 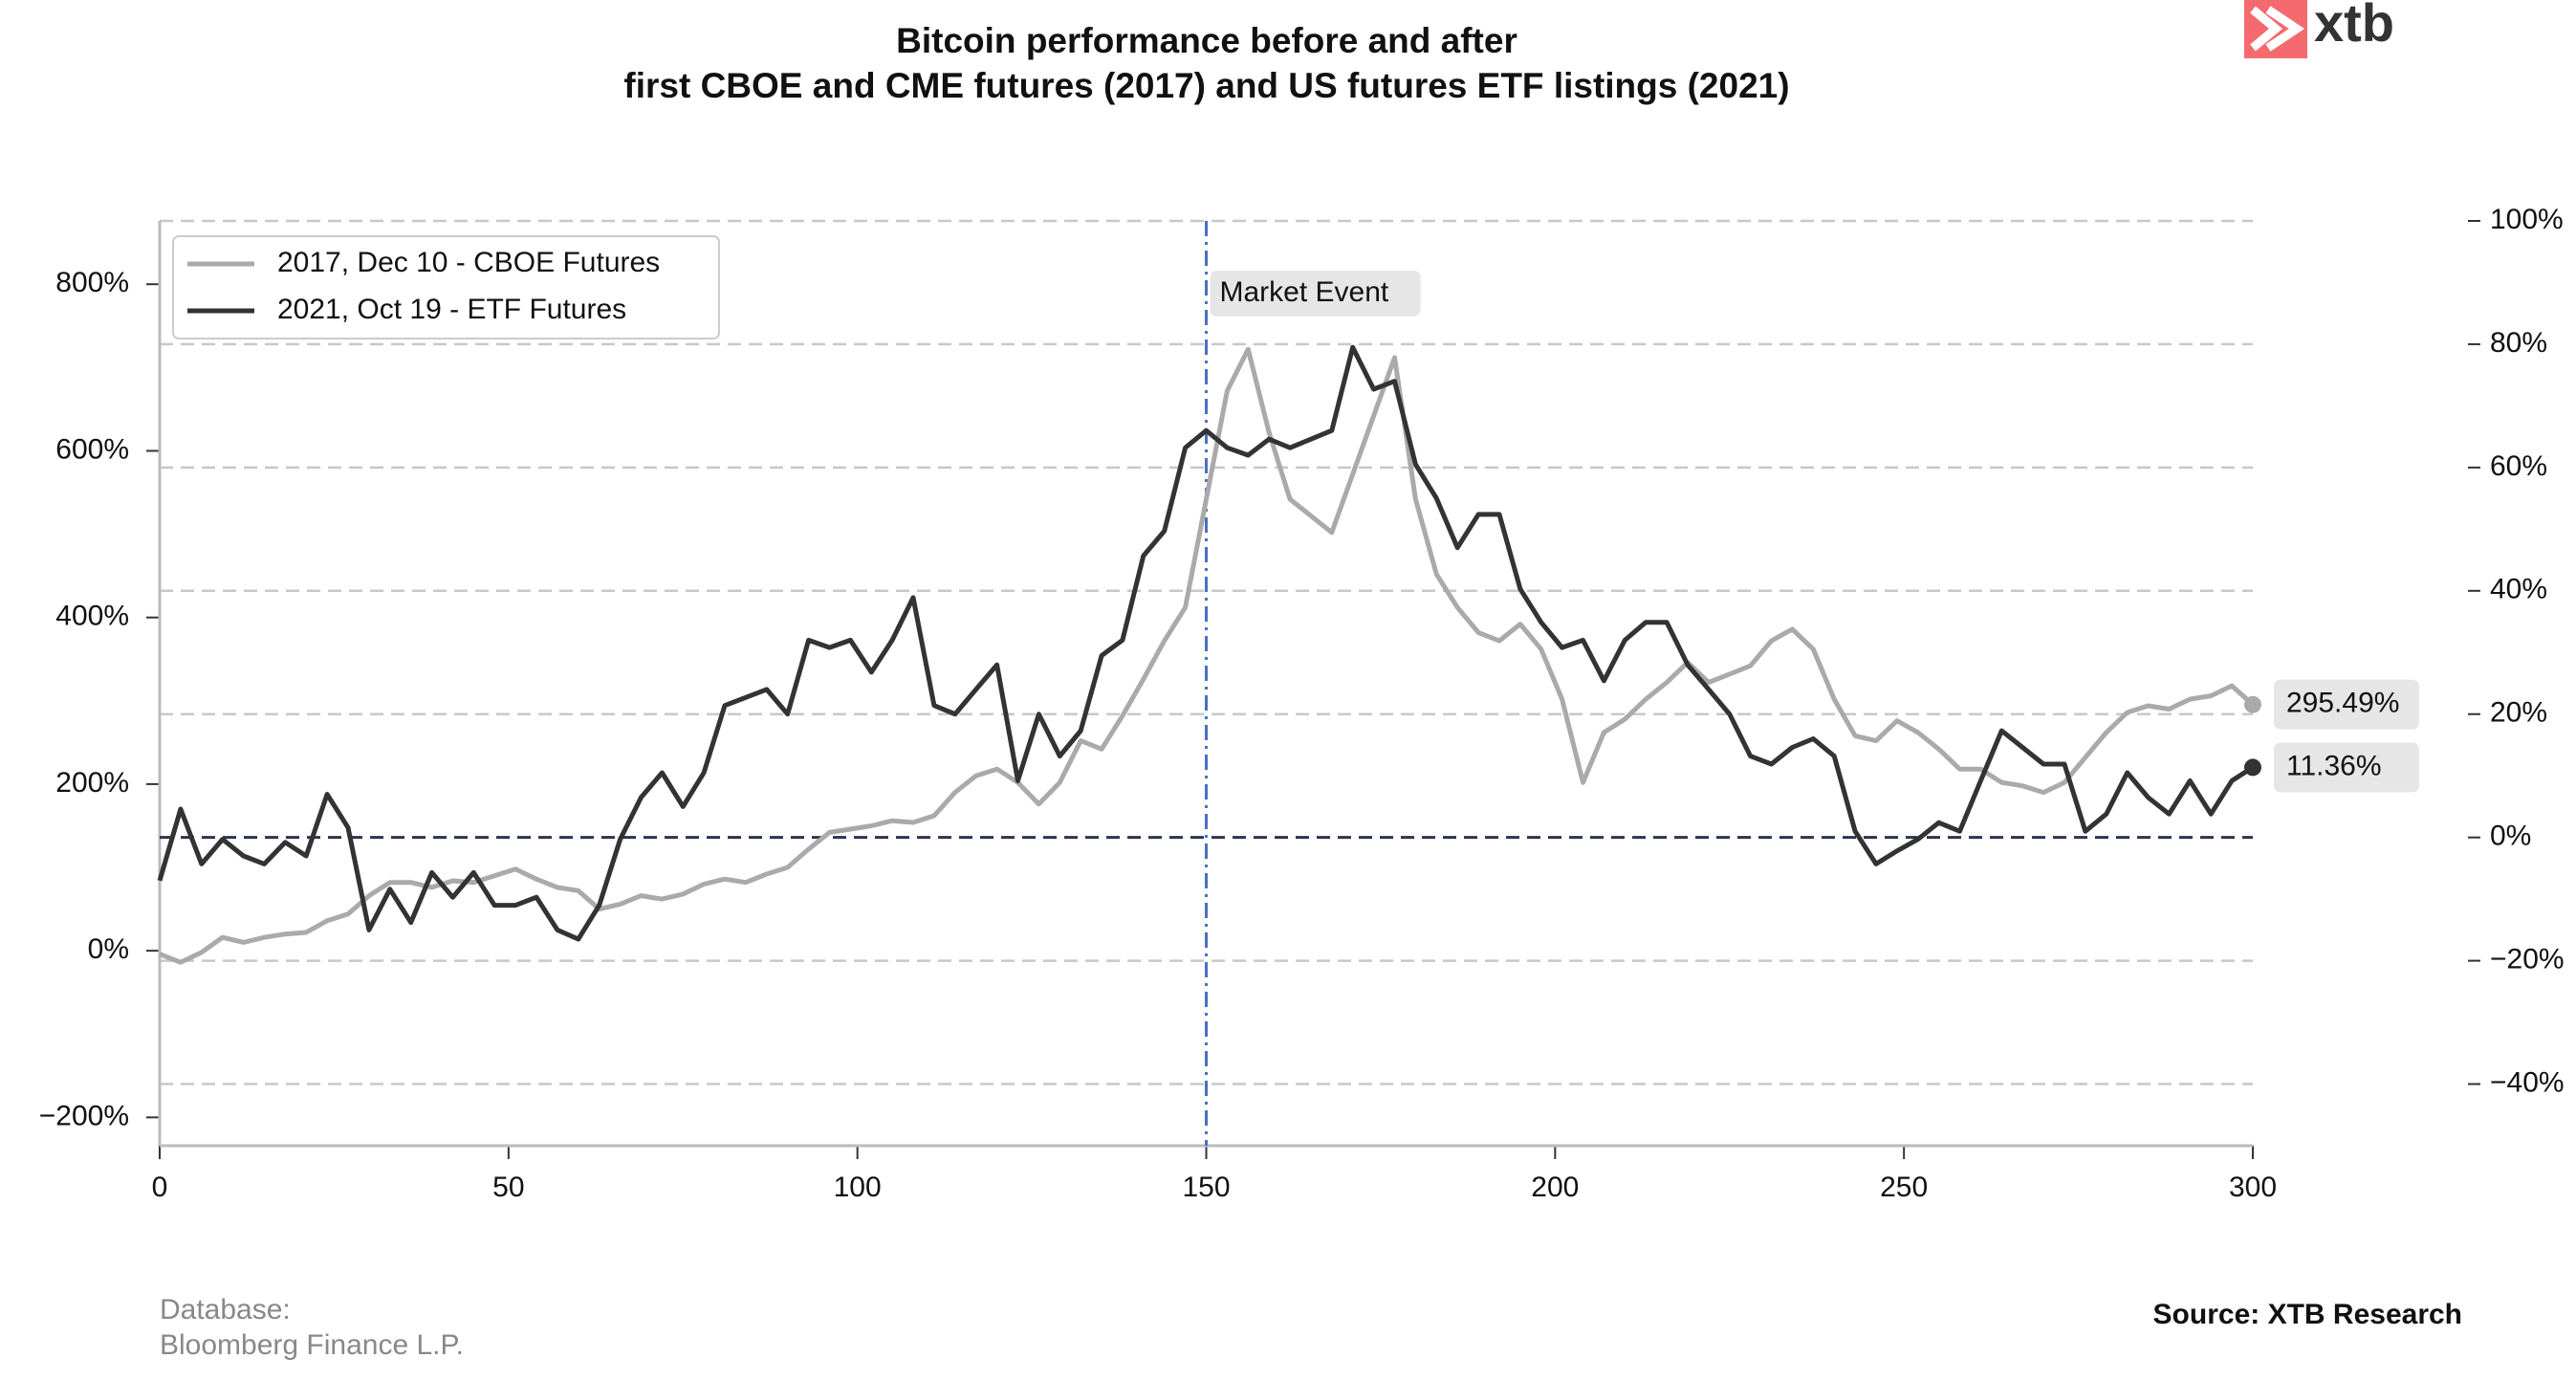 What do you see at coordinates (2253, 1188) in the screenshot?
I see `x-tick-label: 300` at bounding box center [2253, 1188].